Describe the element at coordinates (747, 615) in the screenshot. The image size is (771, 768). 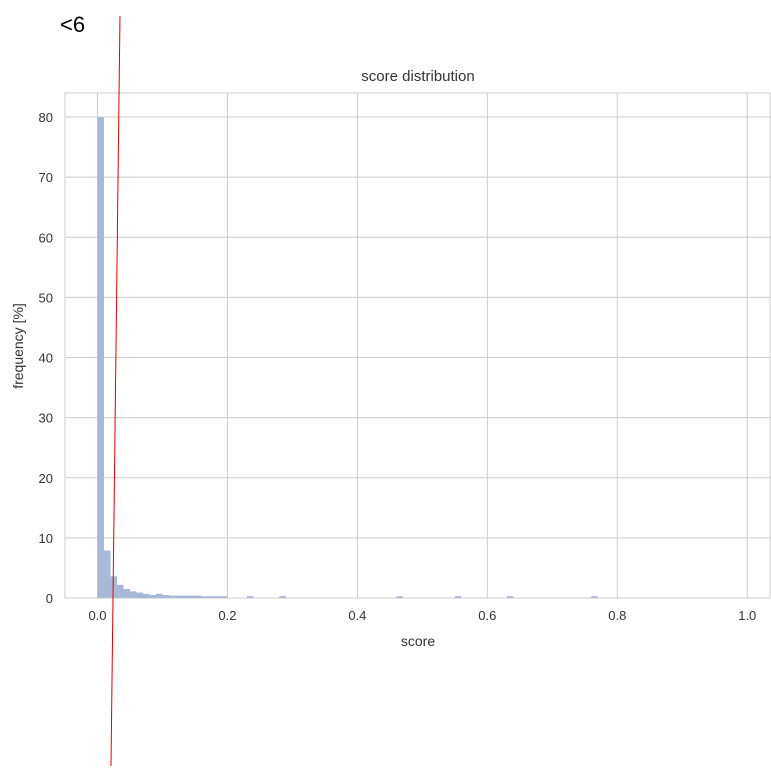
I see `x-tick-label: 1.0` at that location.